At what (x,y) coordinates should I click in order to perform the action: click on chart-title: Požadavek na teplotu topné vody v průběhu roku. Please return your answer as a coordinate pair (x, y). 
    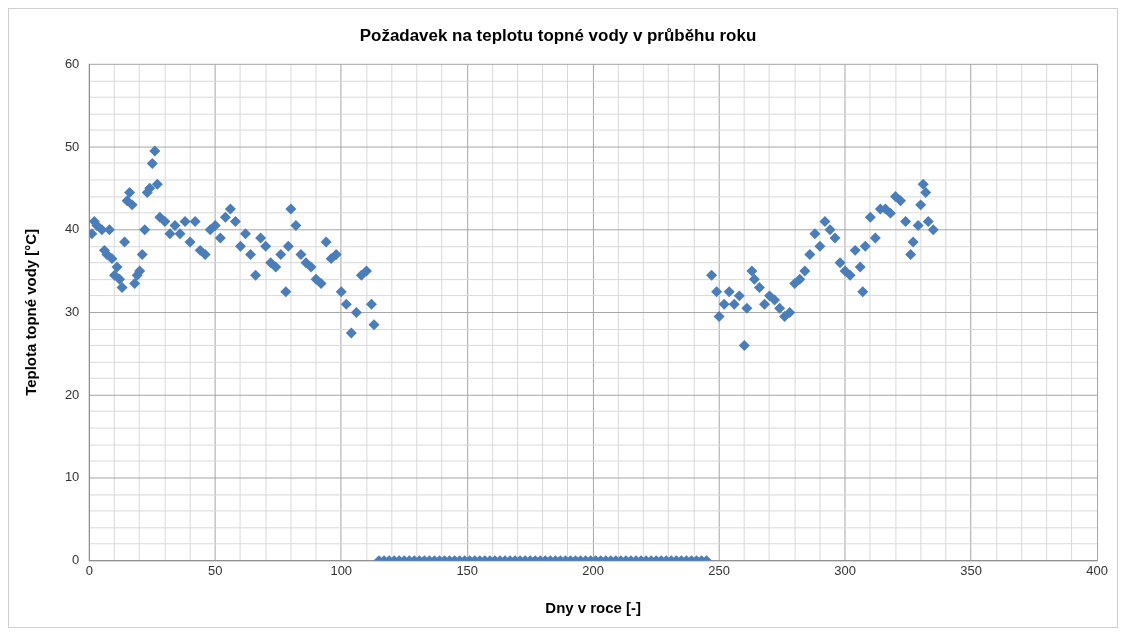
    Looking at the image, I should click on (558, 35).